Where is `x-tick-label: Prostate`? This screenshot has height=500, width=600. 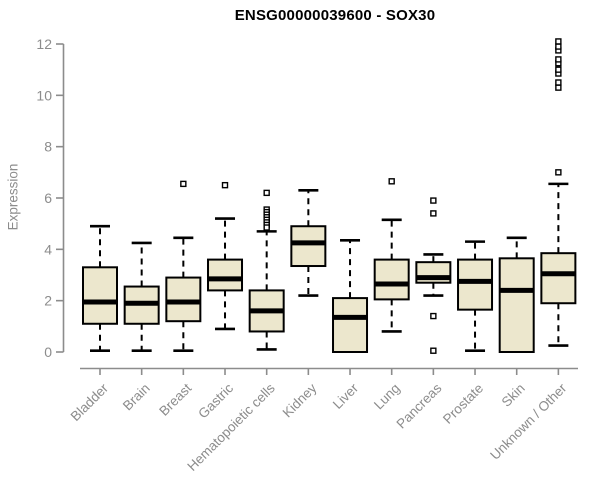 x-tick-label: Prostate is located at coordinates (463, 404).